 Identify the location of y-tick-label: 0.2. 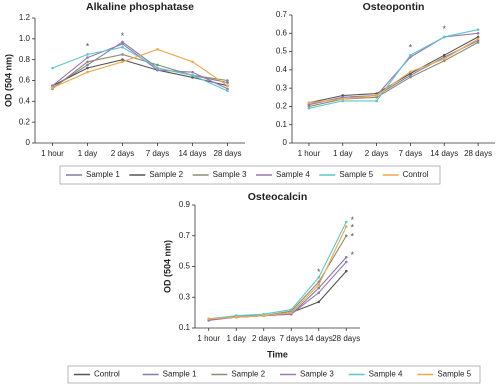
(282, 106).